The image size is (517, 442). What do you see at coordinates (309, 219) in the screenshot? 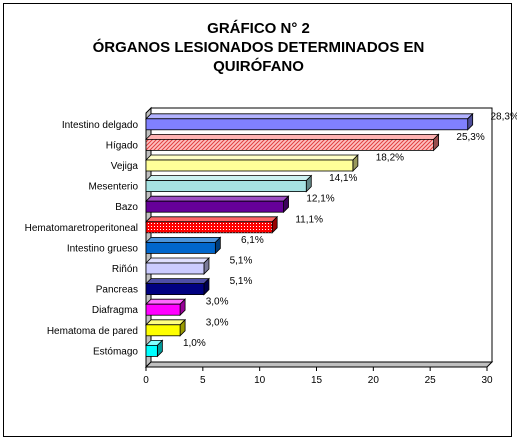
I see `data-label: 11,1%` at bounding box center [309, 219].